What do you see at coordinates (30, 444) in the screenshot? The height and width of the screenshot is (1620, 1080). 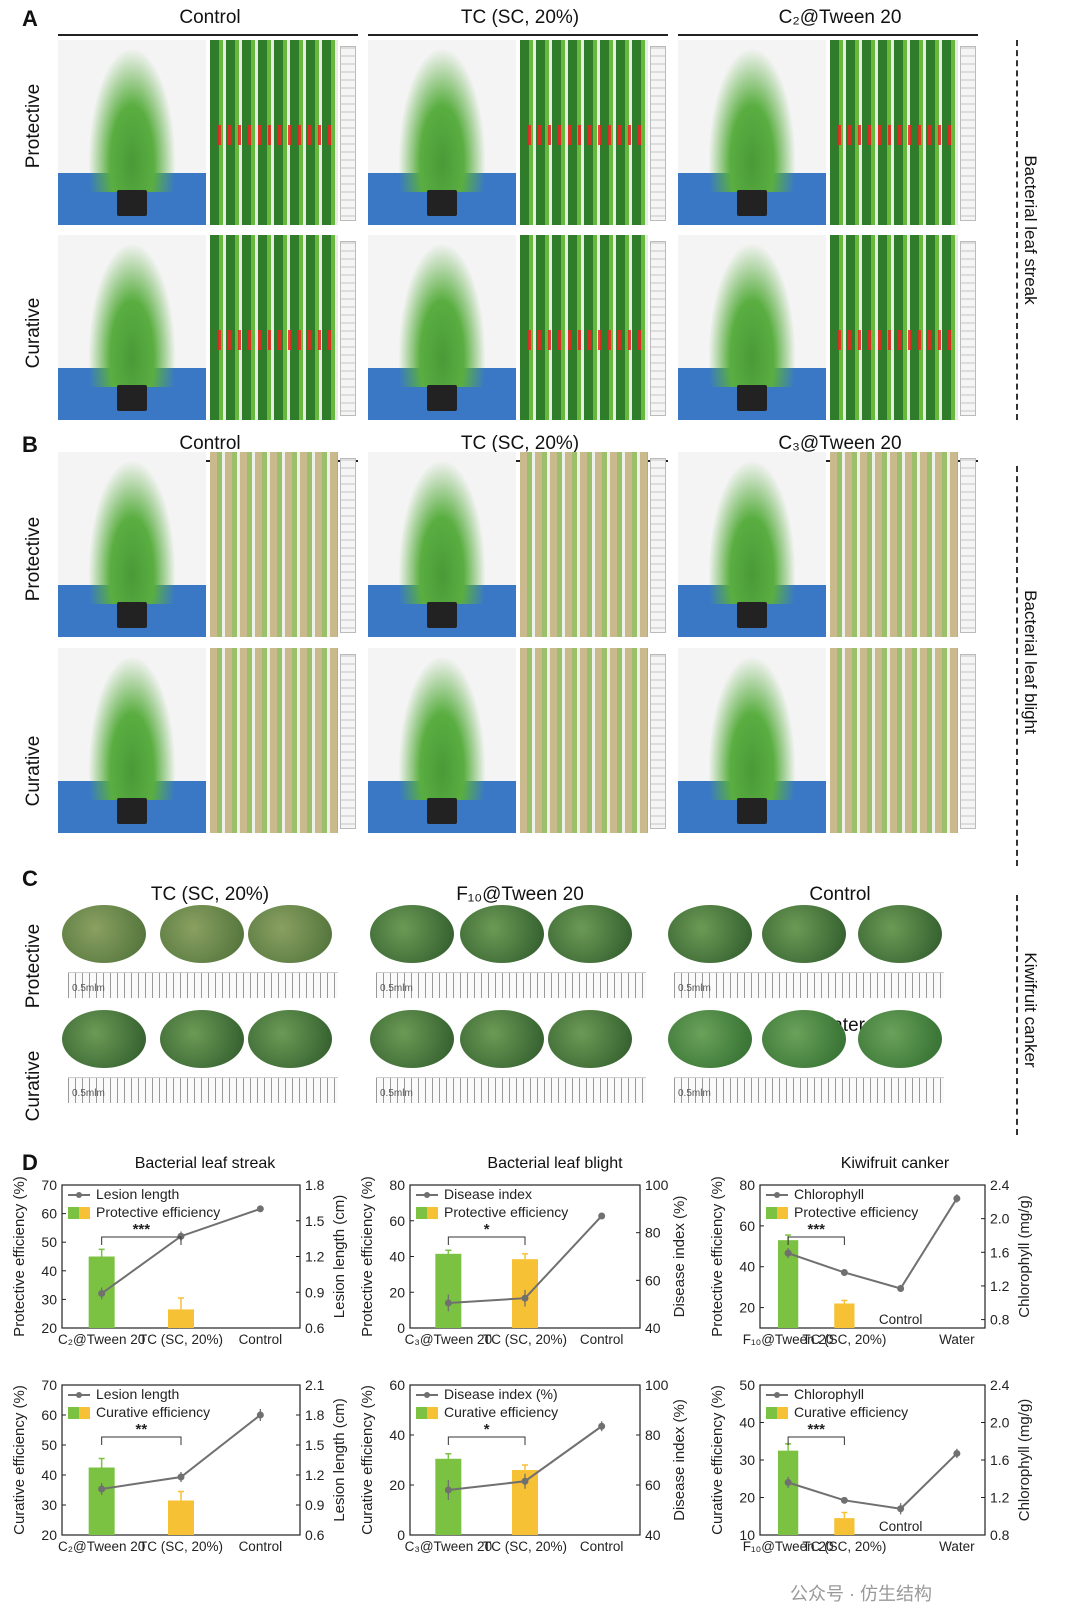 I see `panel-b-label: B` at bounding box center [30, 444].